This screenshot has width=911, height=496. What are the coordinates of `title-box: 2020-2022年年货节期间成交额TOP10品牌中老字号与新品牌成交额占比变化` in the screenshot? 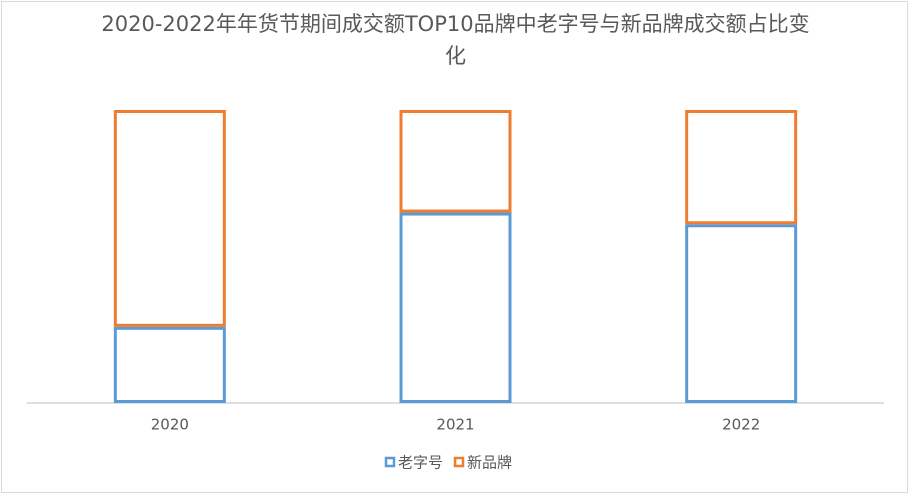 It's located at (455, 40).